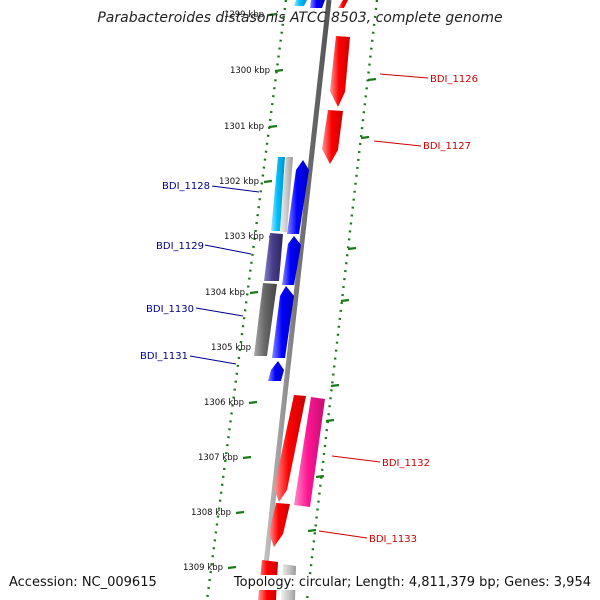  Describe the element at coordinates (164, 356) in the screenshot. I see `gene-label: BDI_1131` at that location.